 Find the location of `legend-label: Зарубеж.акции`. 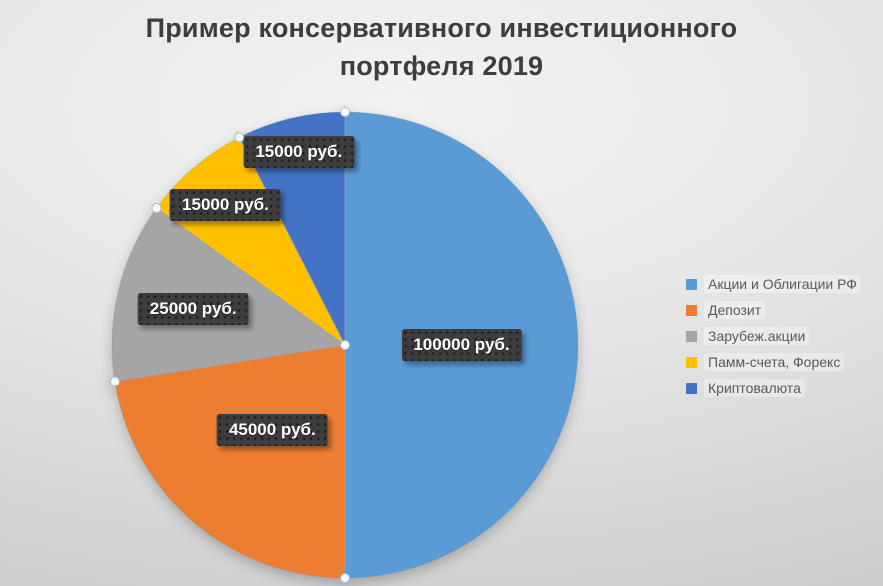

legend-label: Зарубеж.акции is located at coordinates (757, 336).